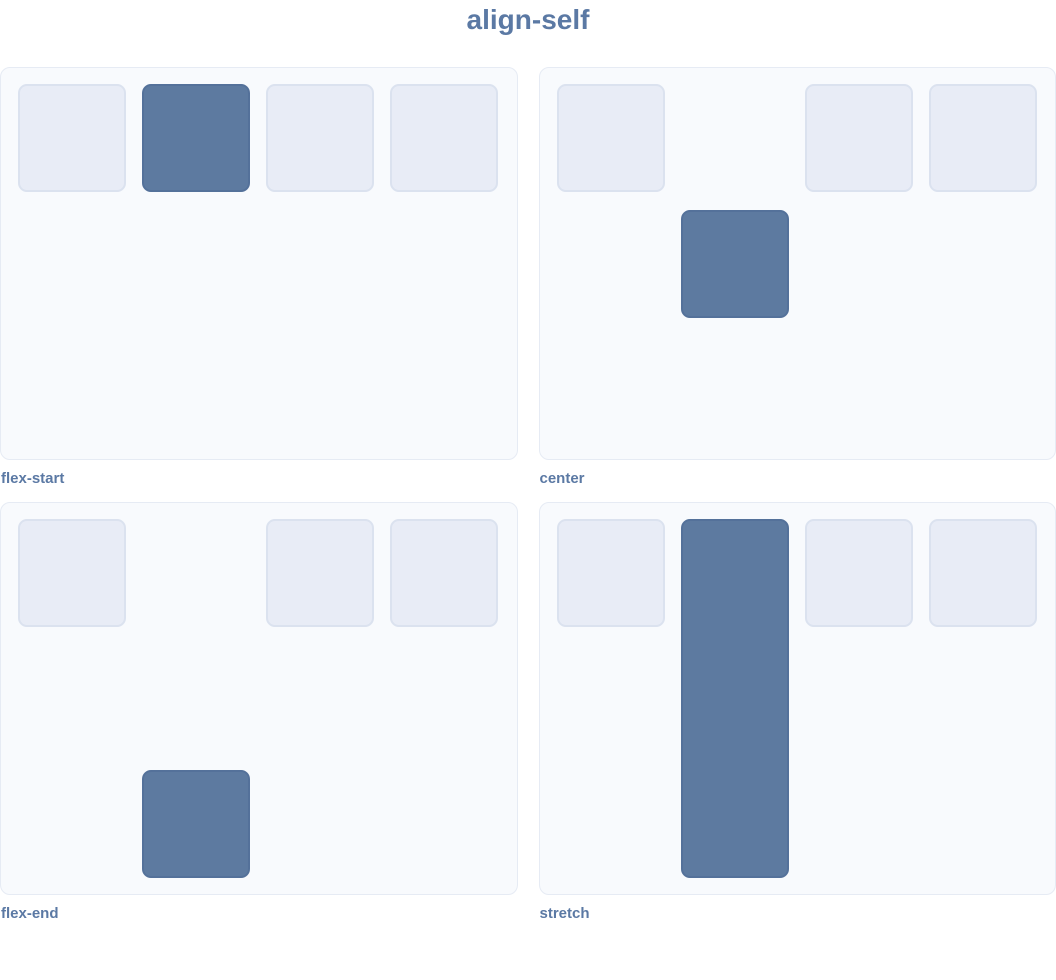 This screenshot has width=1056, height=980. I want to click on example-label: stretch, so click(798, 913).